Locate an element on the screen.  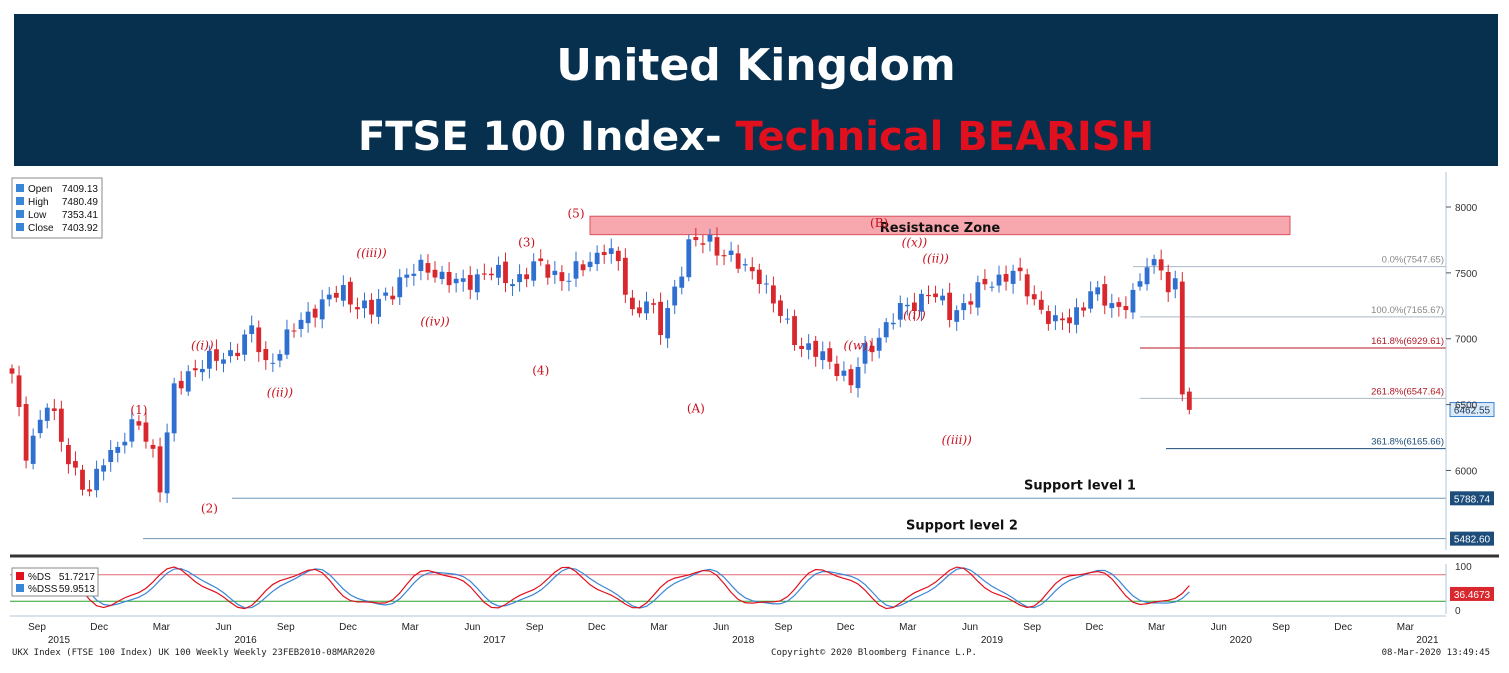
fib-label: 161.8%(6929.61) is located at coordinates (1407, 341).